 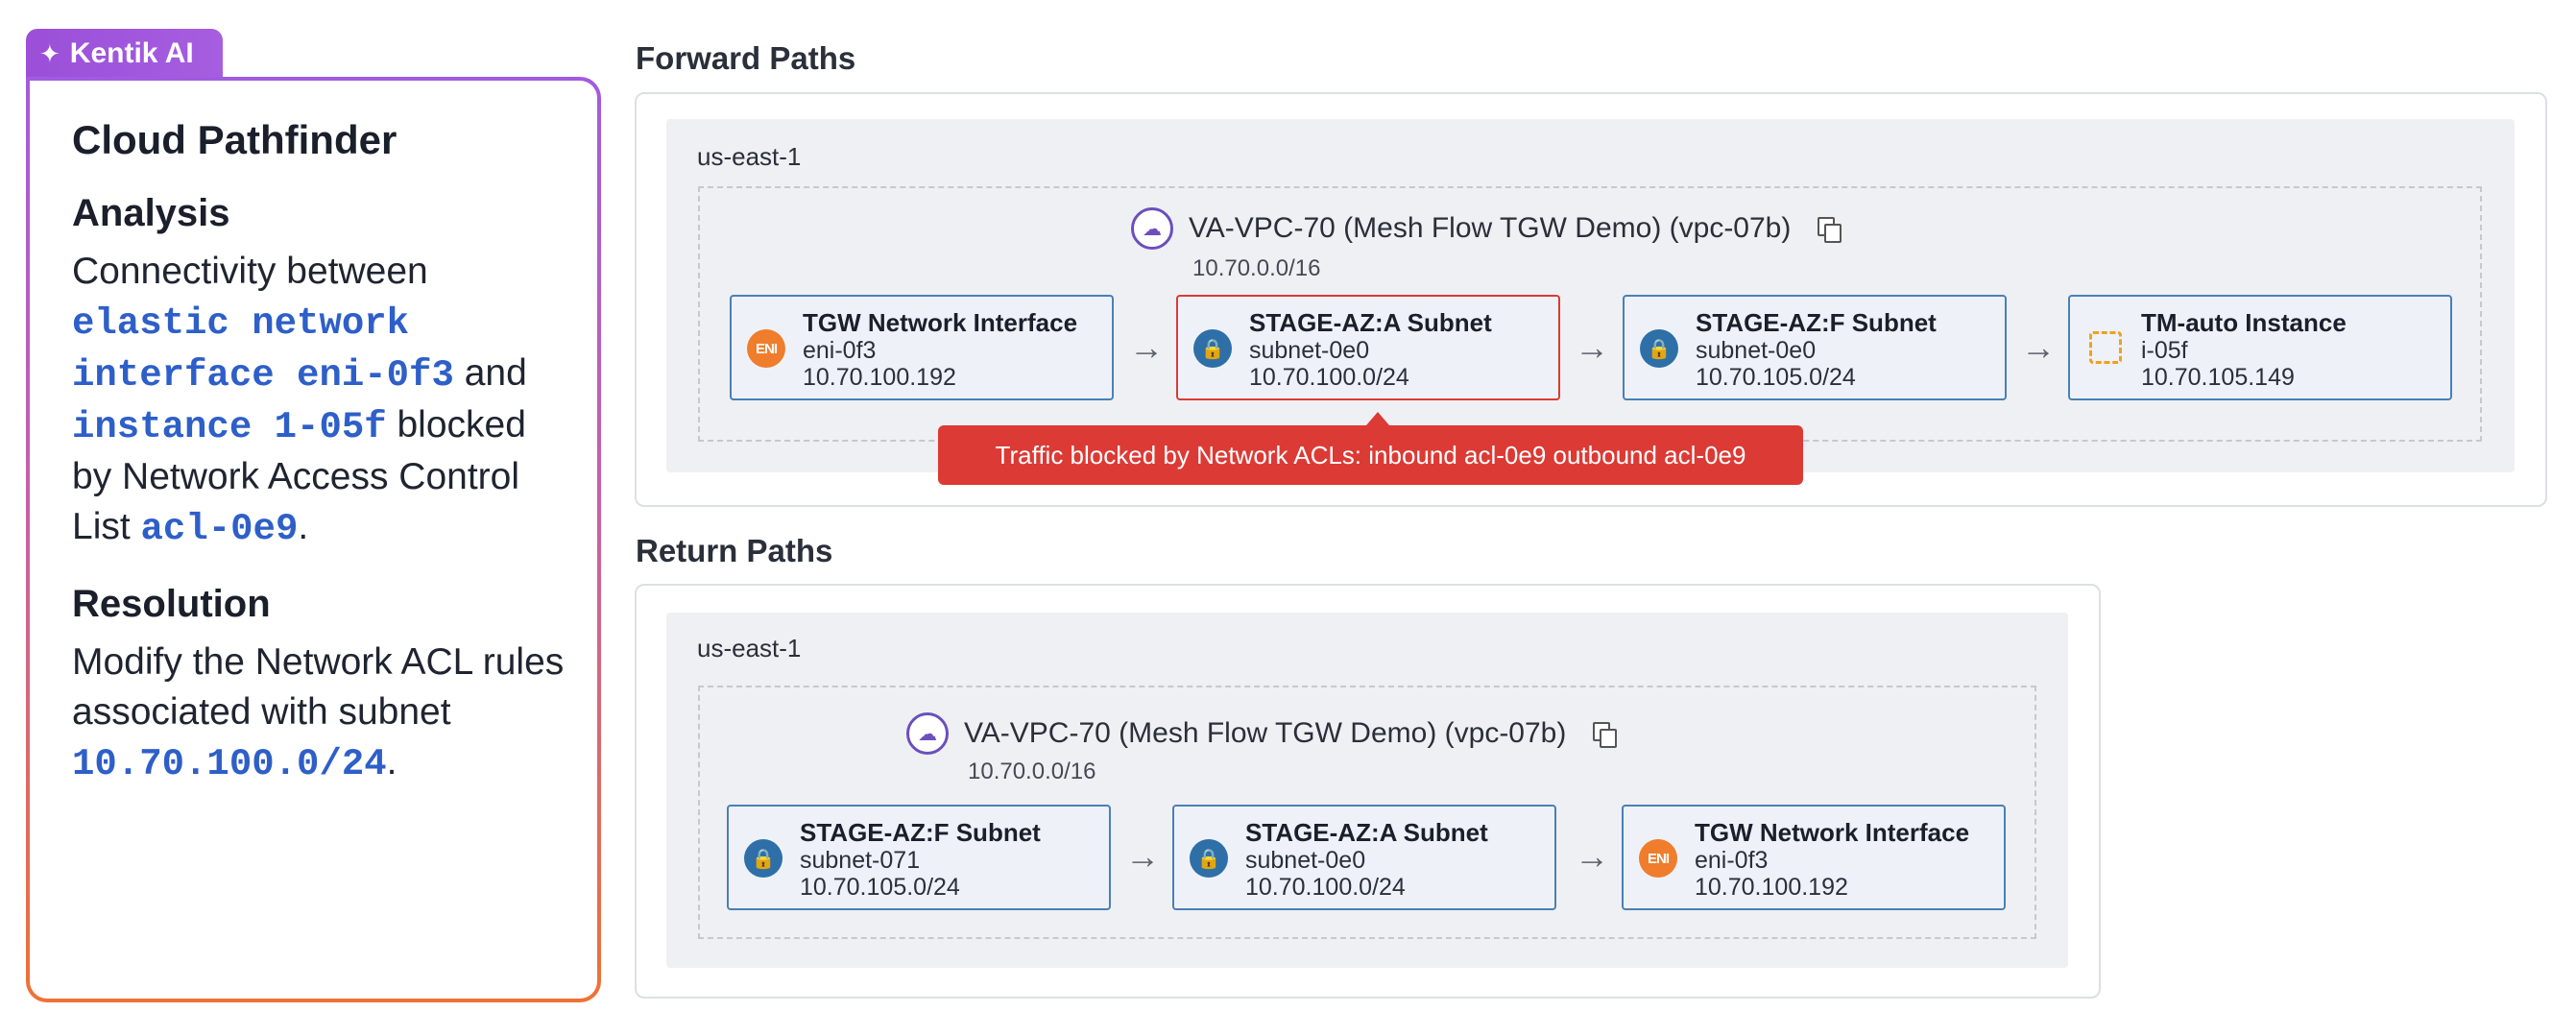 What do you see at coordinates (234, 139) in the screenshot?
I see `panel-title: Cloud Pathfinder` at bounding box center [234, 139].